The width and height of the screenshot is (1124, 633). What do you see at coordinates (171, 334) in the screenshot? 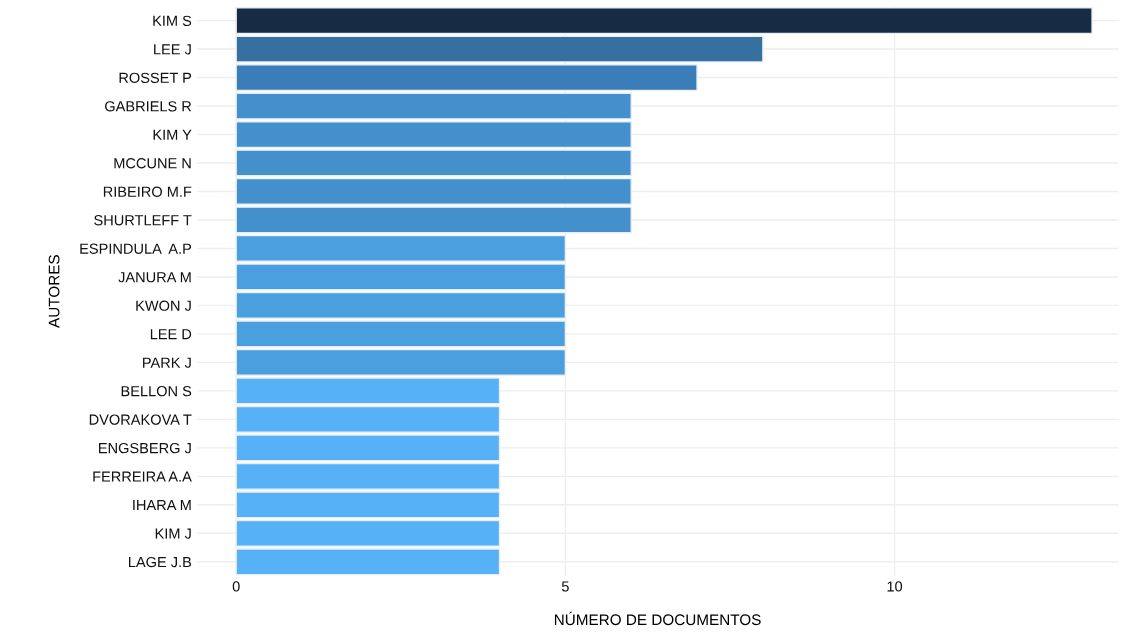
I see `y-tick-label: LEE D` at bounding box center [171, 334].